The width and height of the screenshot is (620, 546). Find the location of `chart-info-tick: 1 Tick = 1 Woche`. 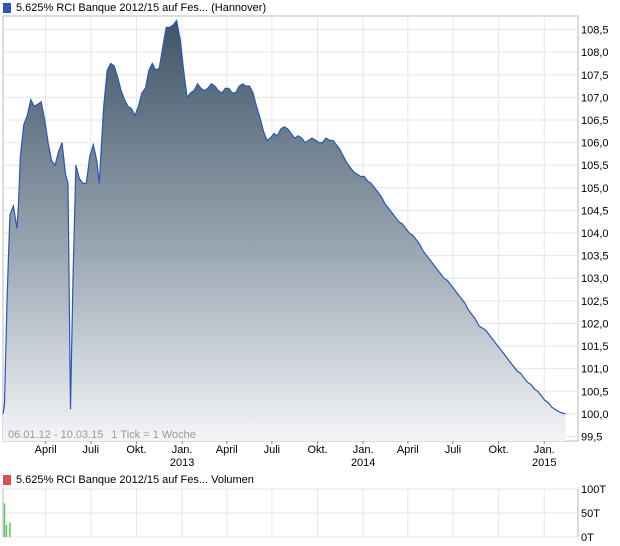

chart-info-tick: 1 Tick = 1 Woche is located at coordinates (153, 435).